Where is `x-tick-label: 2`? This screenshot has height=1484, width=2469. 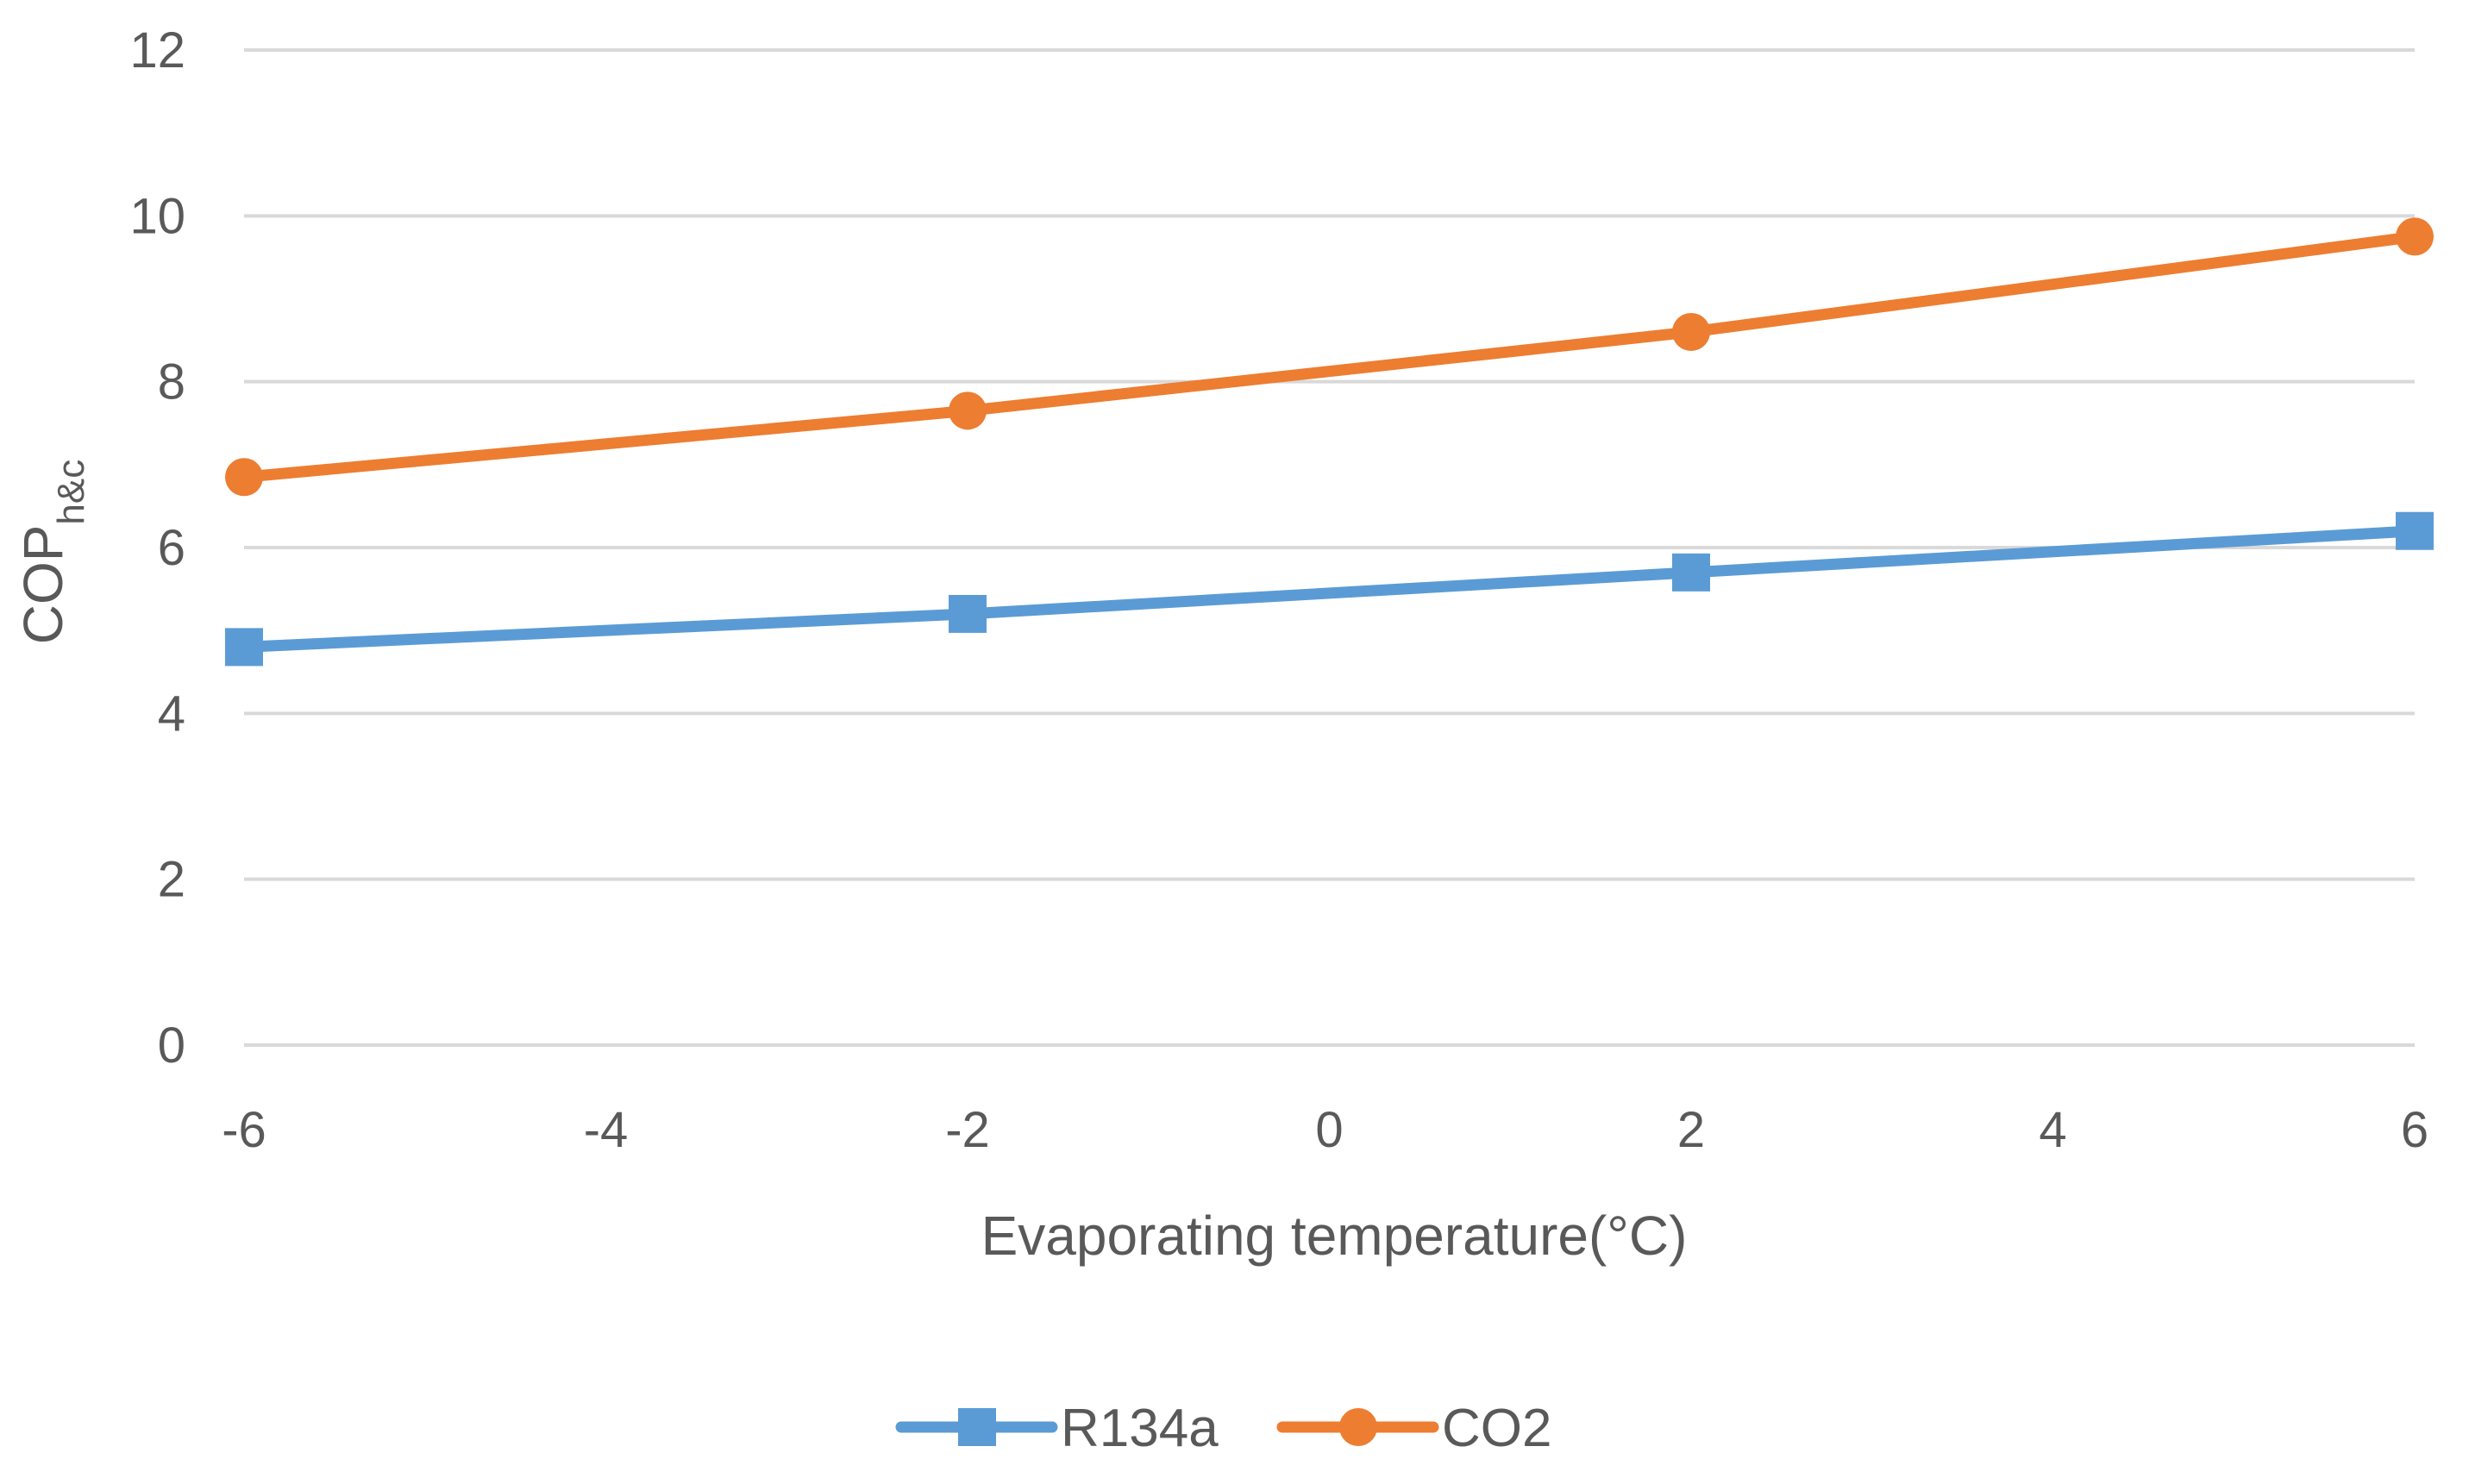 x-tick-label: 2 is located at coordinates (1691, 1130).